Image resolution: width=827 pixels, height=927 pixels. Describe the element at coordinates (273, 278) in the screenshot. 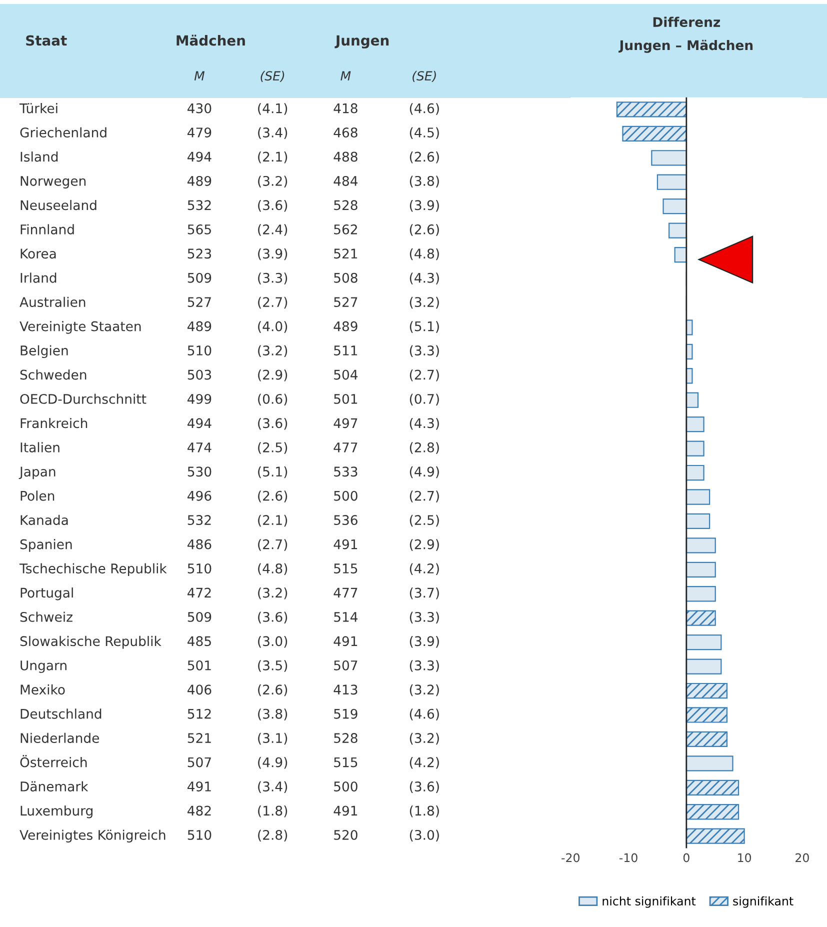

I see `data-label: (3.3)` at that location.